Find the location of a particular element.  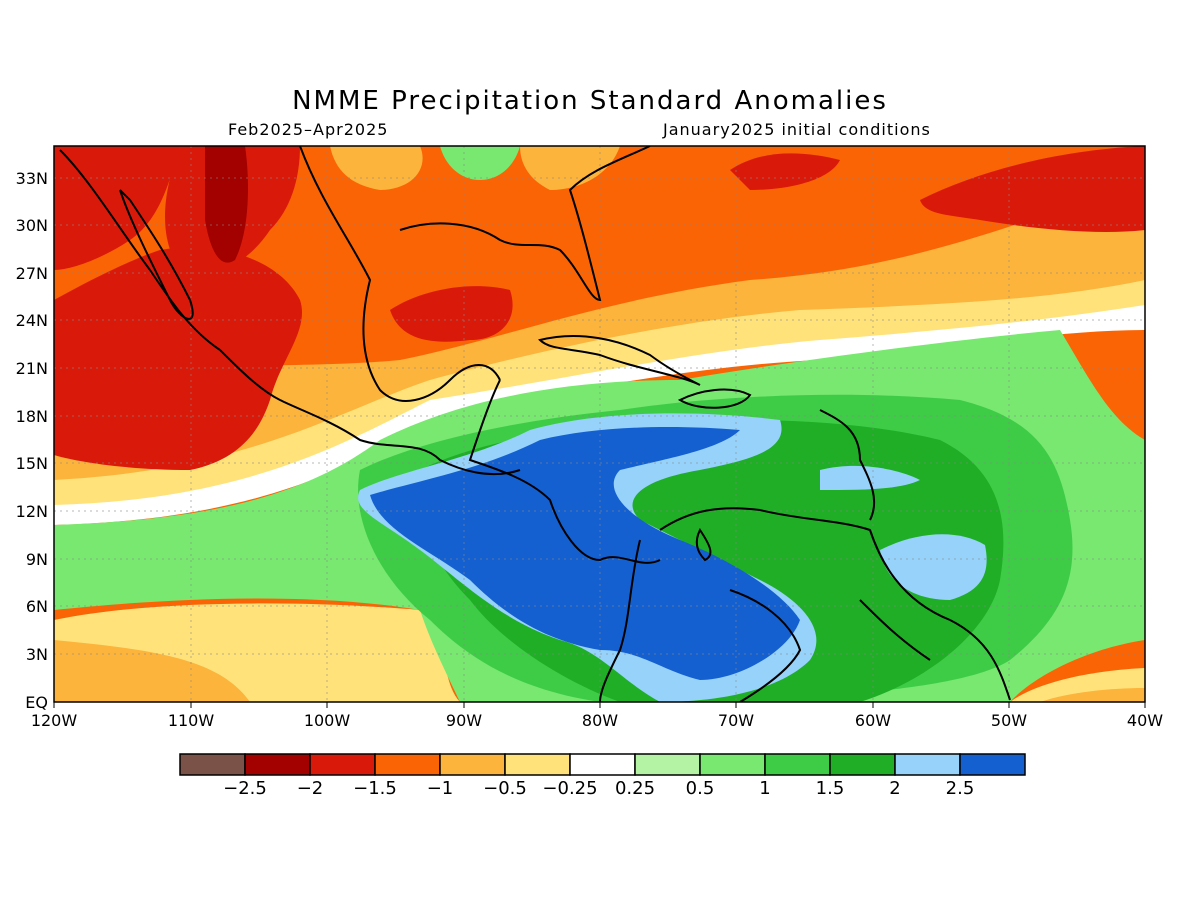

lat-label: 9N is located at coordinates (37, 559).